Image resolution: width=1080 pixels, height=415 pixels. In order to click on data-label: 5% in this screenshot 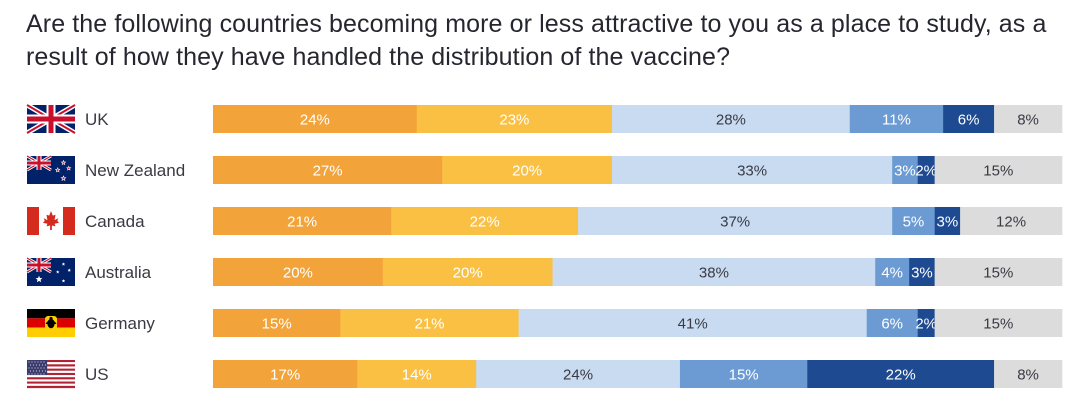, I will do `click(914, 222)`.